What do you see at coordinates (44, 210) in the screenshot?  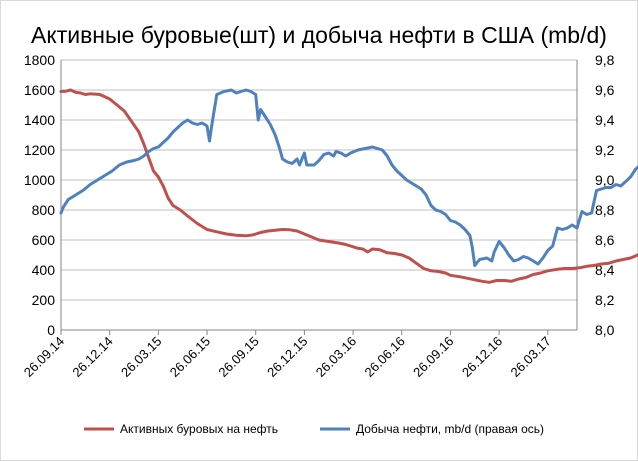 I see `left-tick-label: 800` at bounding box center [44, 210].